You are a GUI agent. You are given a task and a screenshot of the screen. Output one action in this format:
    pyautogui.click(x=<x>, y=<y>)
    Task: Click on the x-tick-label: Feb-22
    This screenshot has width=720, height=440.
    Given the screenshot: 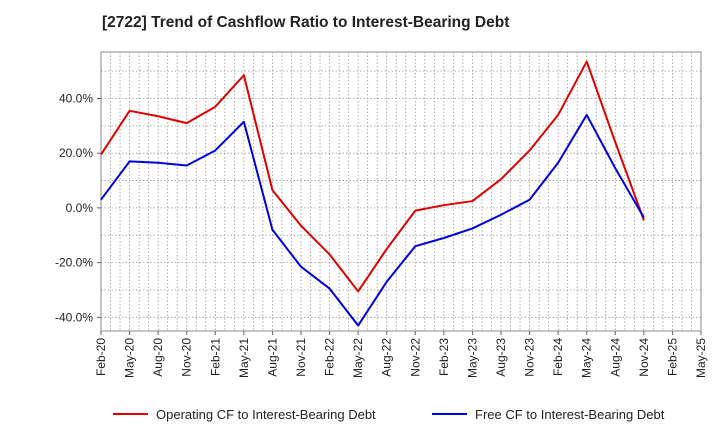 What is the action you would take?
    pyautogui.click(x=330, y=357)
    